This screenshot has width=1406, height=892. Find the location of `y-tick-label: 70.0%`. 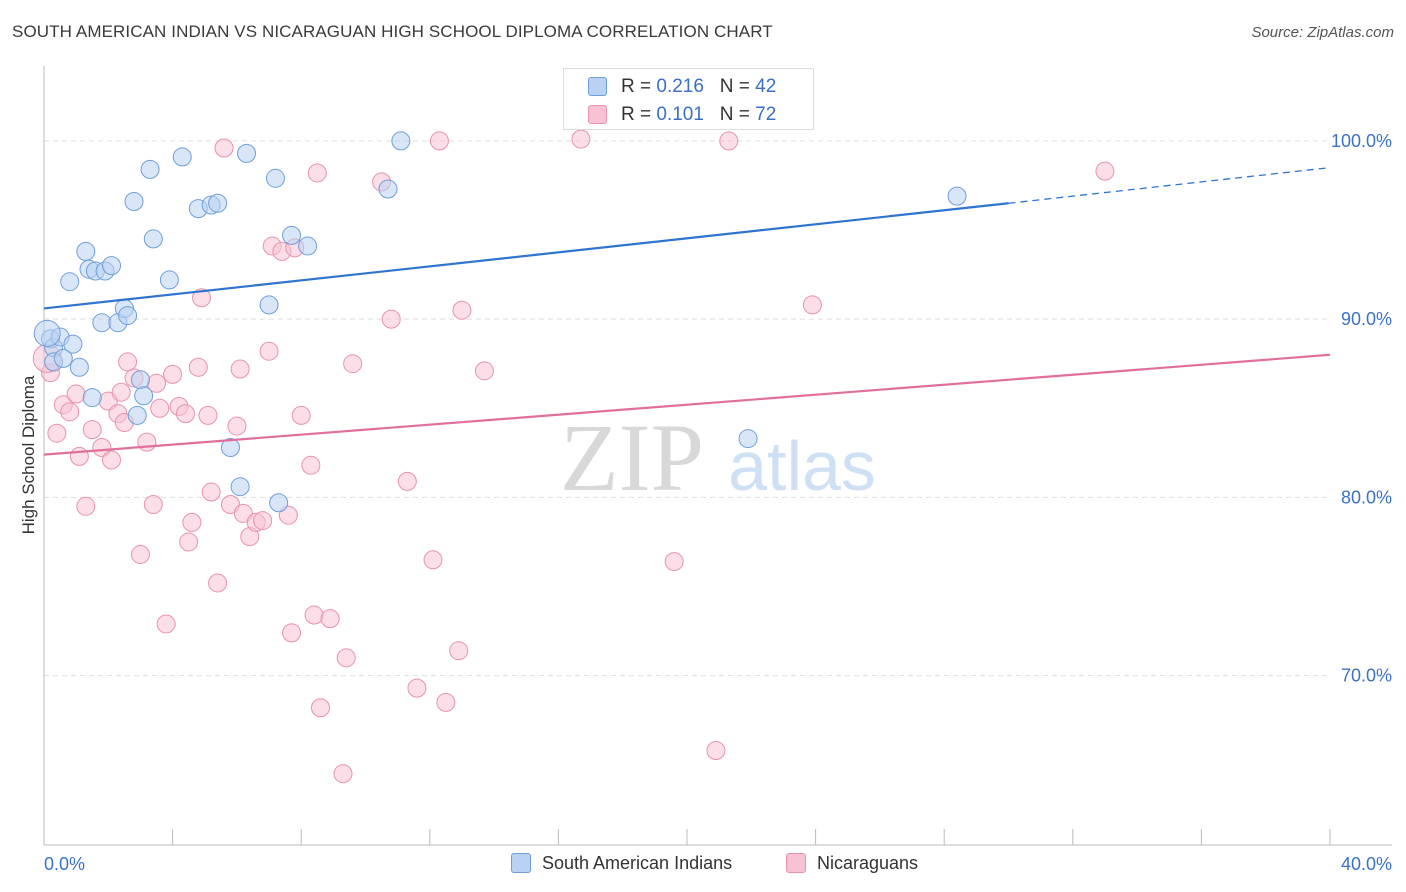

y-tick-label: 70.0% is located at coordinates (1366, 676).